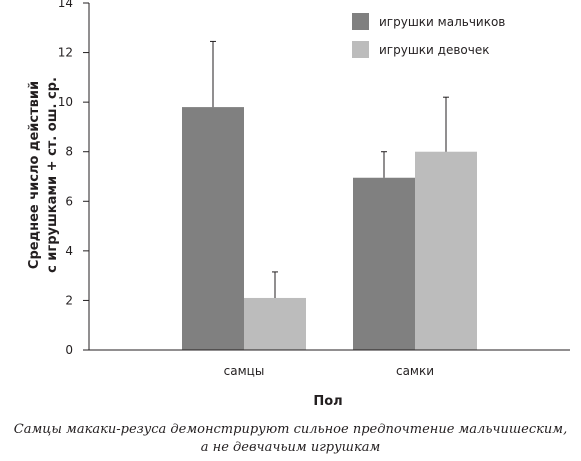 The width and height of the screenshot is (581, 461). What do you see at coordinates (329, 371) in the screenshot?
I see `x-axis-tick-labels: самцы самки` at bounding box center [329, 371].